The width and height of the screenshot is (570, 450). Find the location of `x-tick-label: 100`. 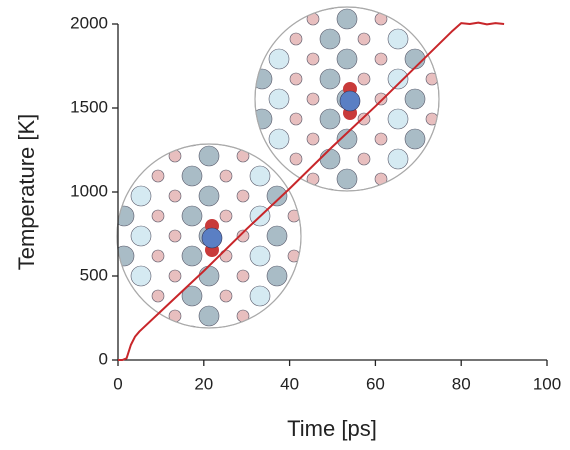

x-tick-label: 100 is located at coordinates (547, 383).